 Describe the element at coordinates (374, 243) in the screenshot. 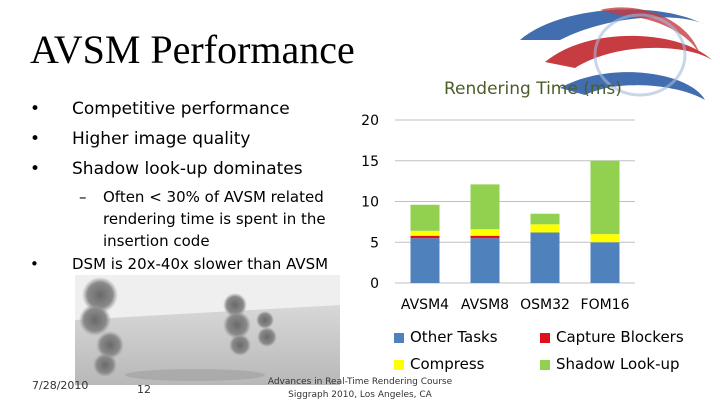

I see `y-tick-label: 5` at that location.